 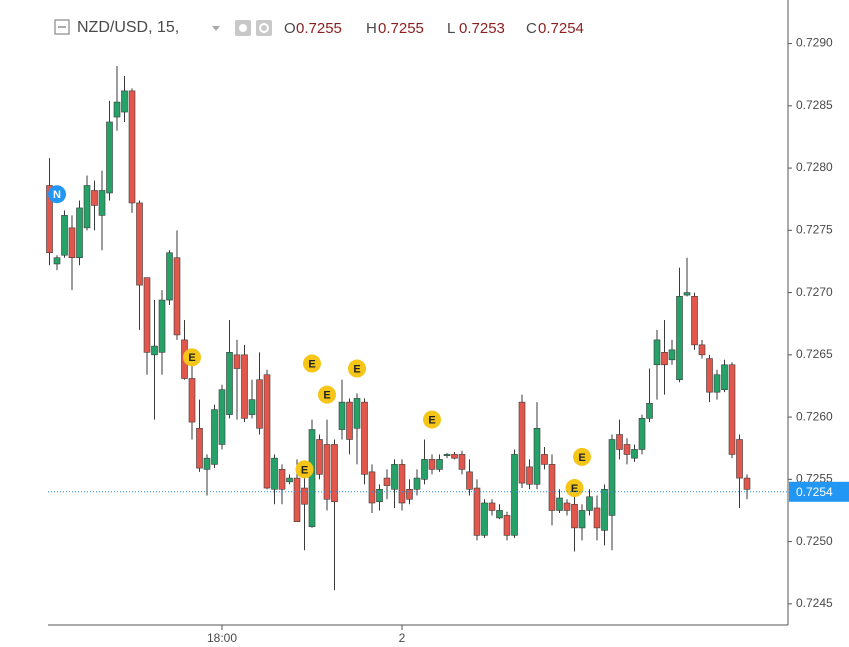 I want to click on eye-icon, so click(x=243, y=28).